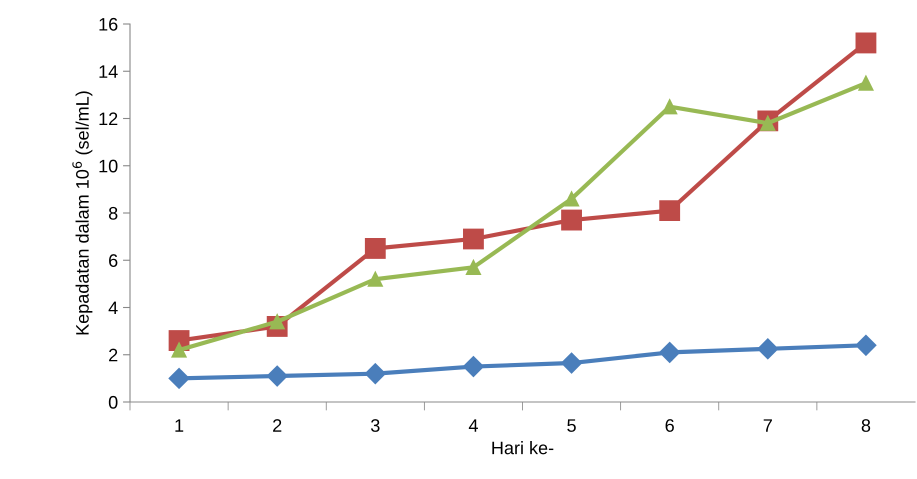 The image size is (917, 479). I want to click on y-tick-label: 16, so click(108, 24).